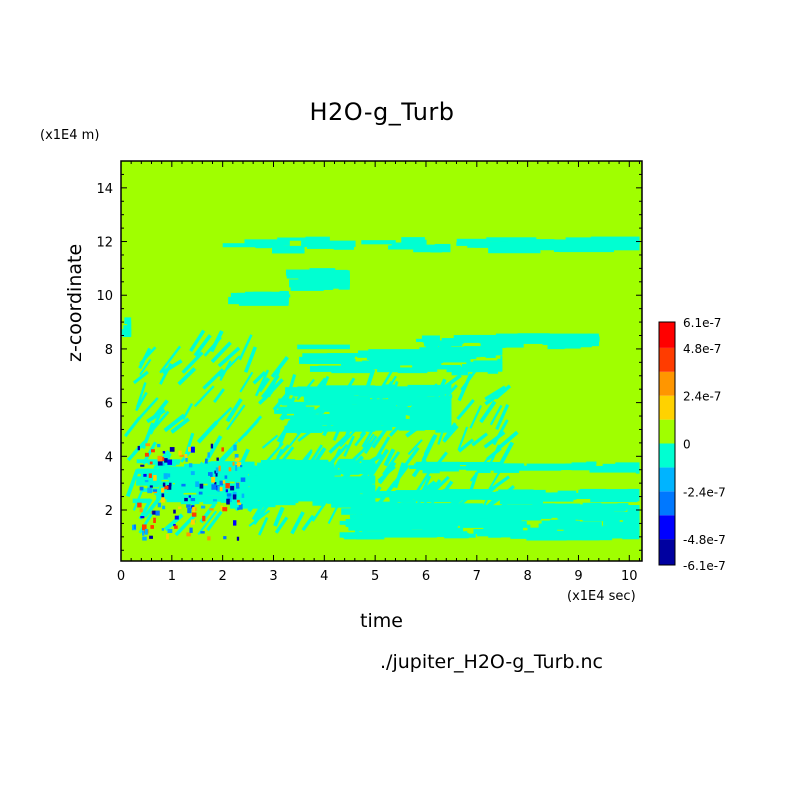  I want to click on x-tick-label: 6, so click(426, 576).